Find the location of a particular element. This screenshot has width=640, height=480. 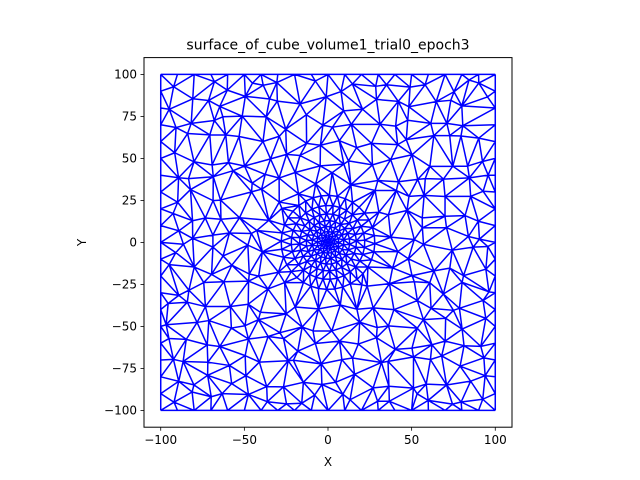

x-tick-label: 100 is located at coordinates (495, 440).